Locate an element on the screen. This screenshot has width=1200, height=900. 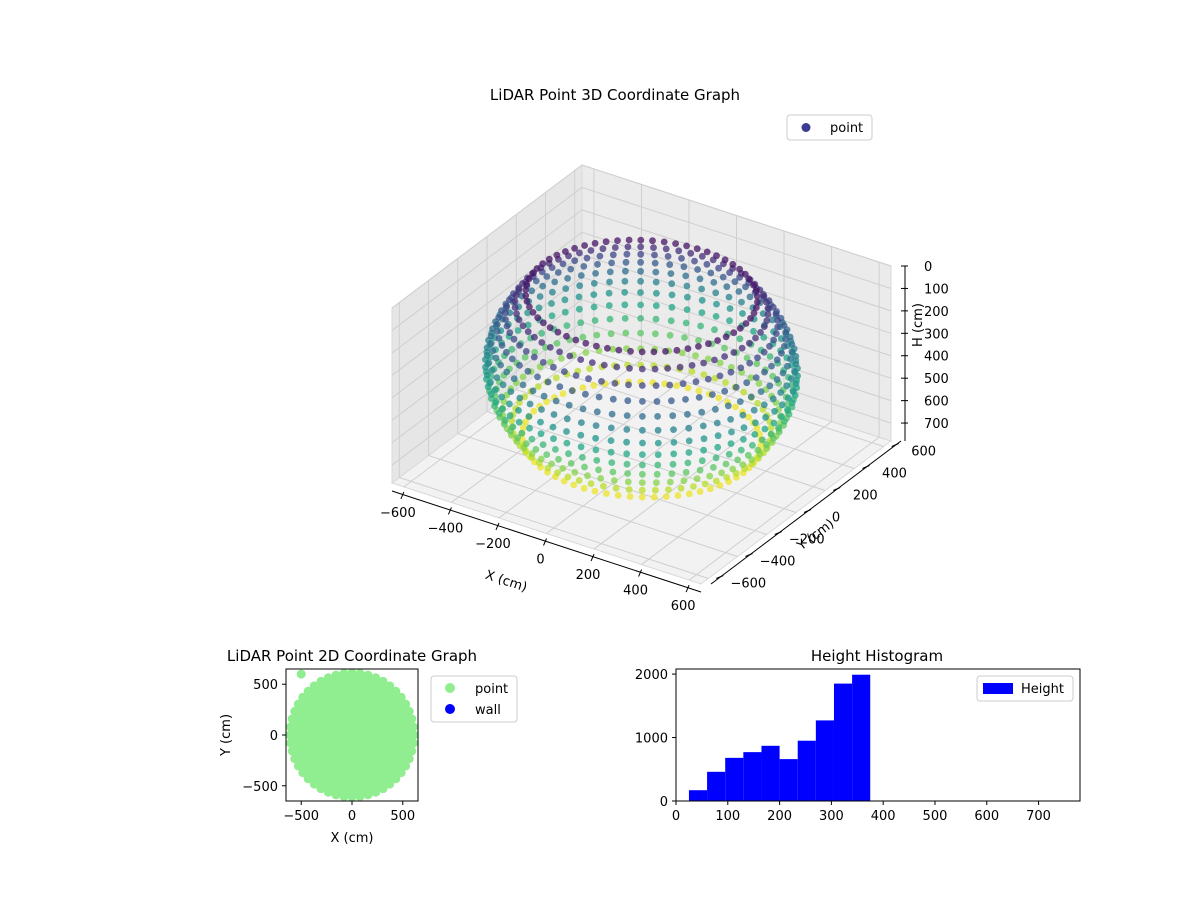
y-tick-label: 500 is located at coordinates (265, 685).